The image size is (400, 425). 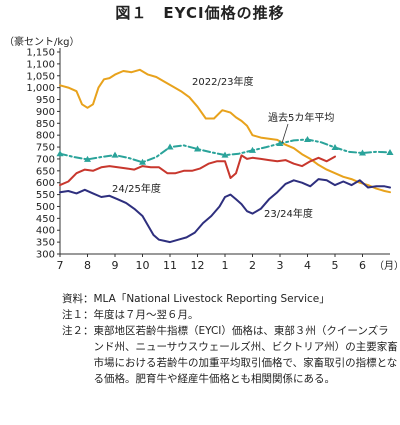 What do you see at coordinates (78, 299) in the screenshot?
I see `note-source-label: 資料：` at bounding box center [78, 299].